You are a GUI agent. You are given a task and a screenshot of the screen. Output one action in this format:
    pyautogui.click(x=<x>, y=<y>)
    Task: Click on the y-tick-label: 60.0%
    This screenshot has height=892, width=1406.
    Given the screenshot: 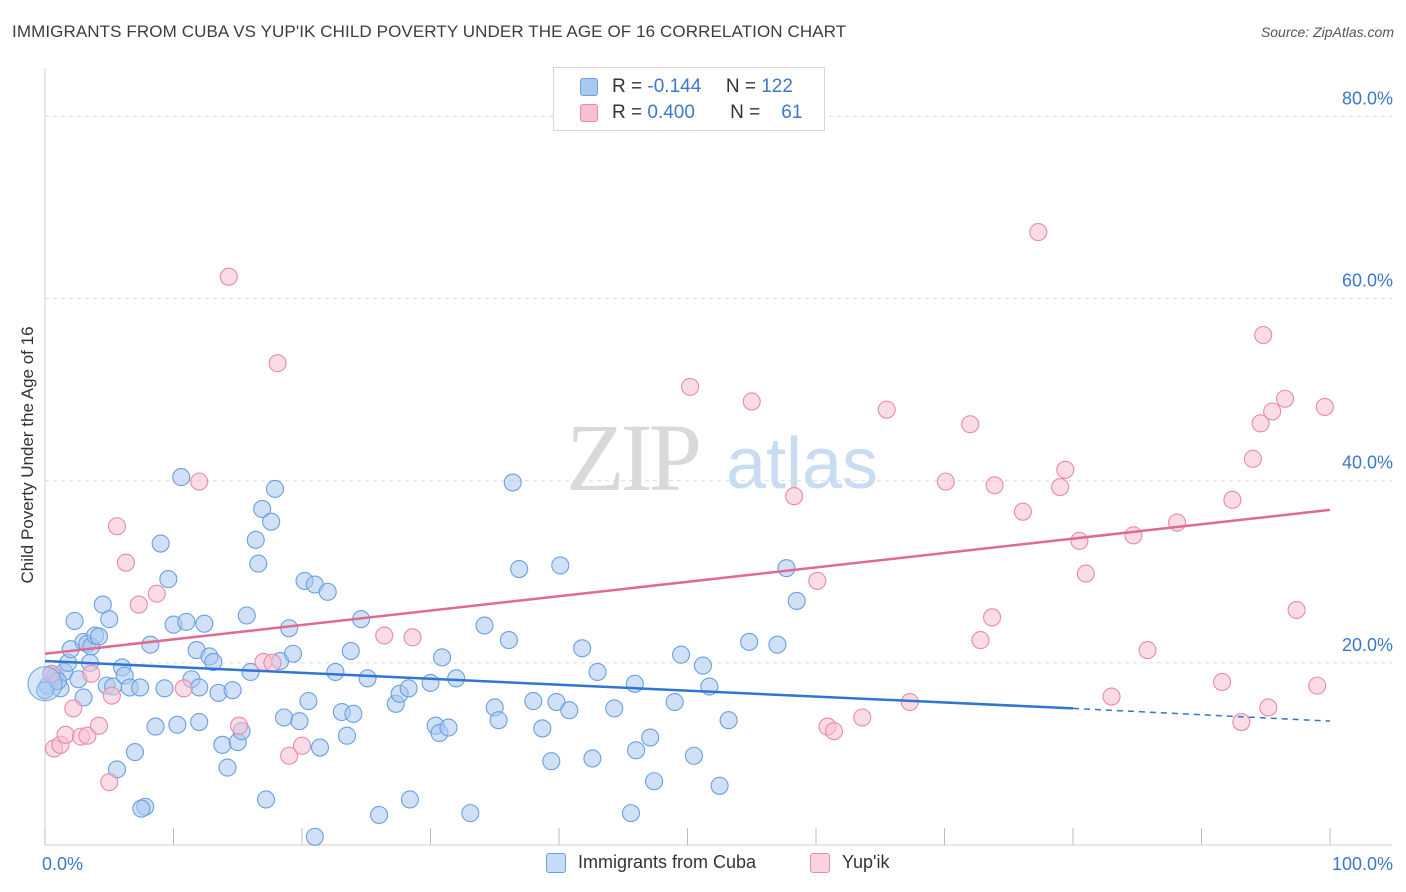 What is the action you would take?
    pyautogui.click(x=1367, y=281)
    